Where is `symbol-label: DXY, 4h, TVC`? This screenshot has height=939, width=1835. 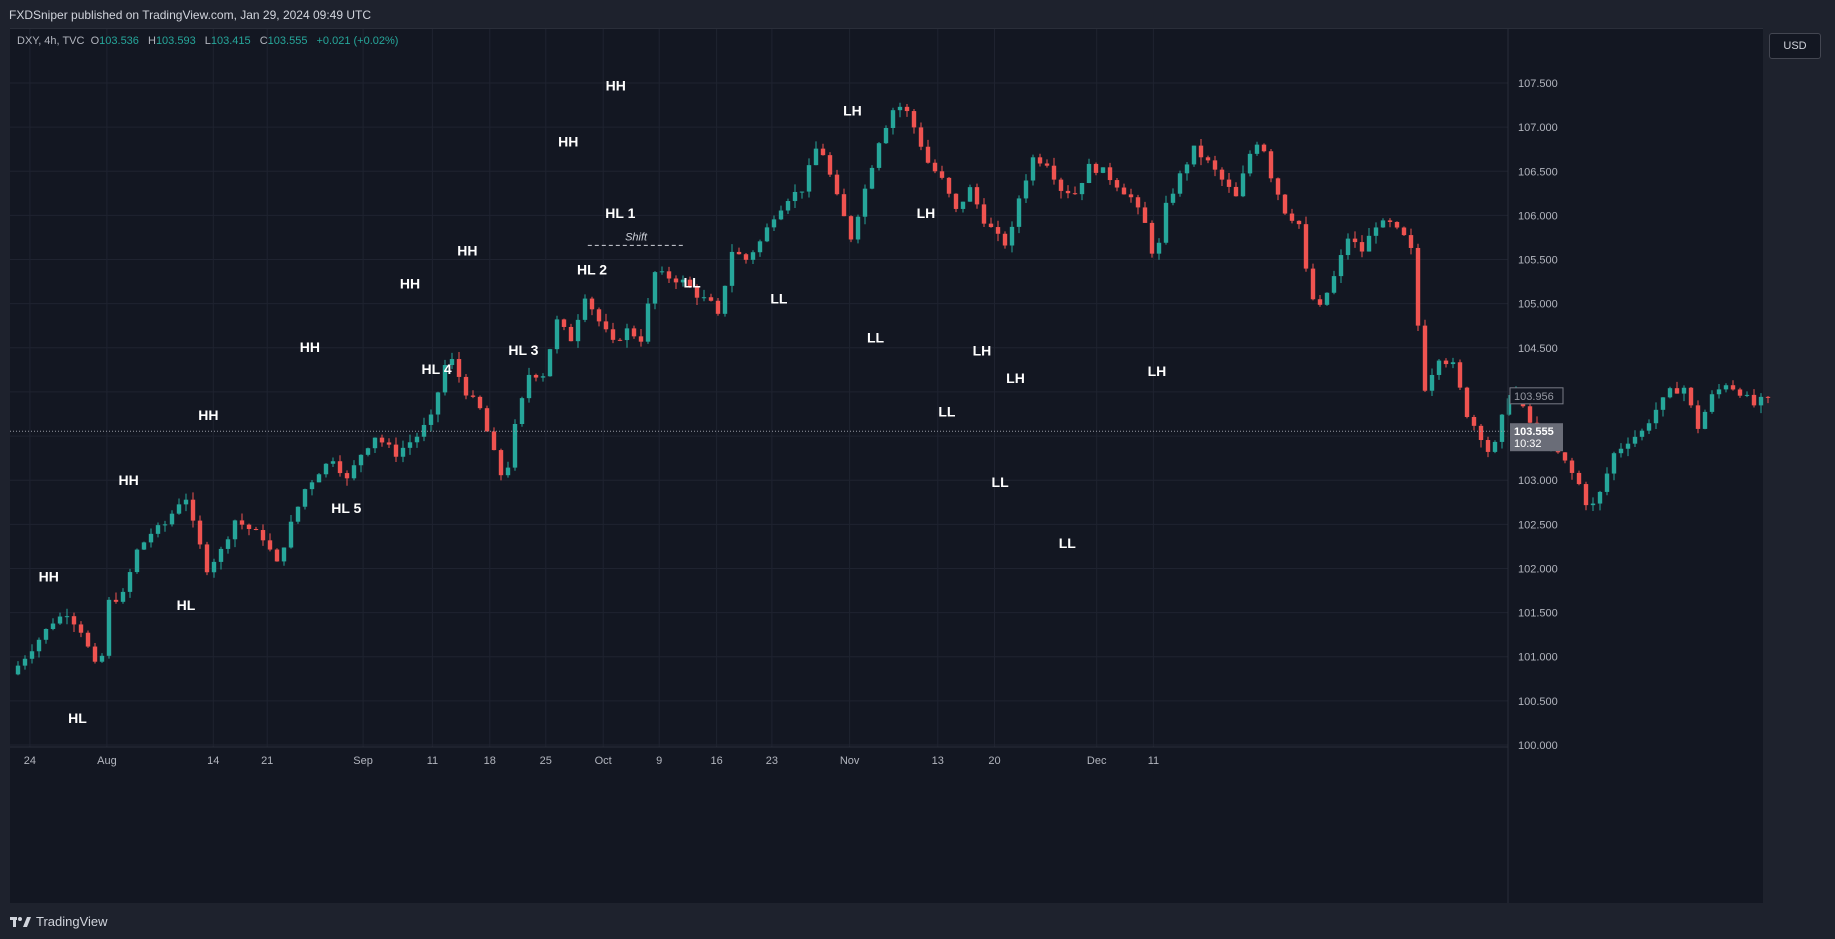
symbol-label: DXY, 4h, TVC is located at coordinates (51, 41).